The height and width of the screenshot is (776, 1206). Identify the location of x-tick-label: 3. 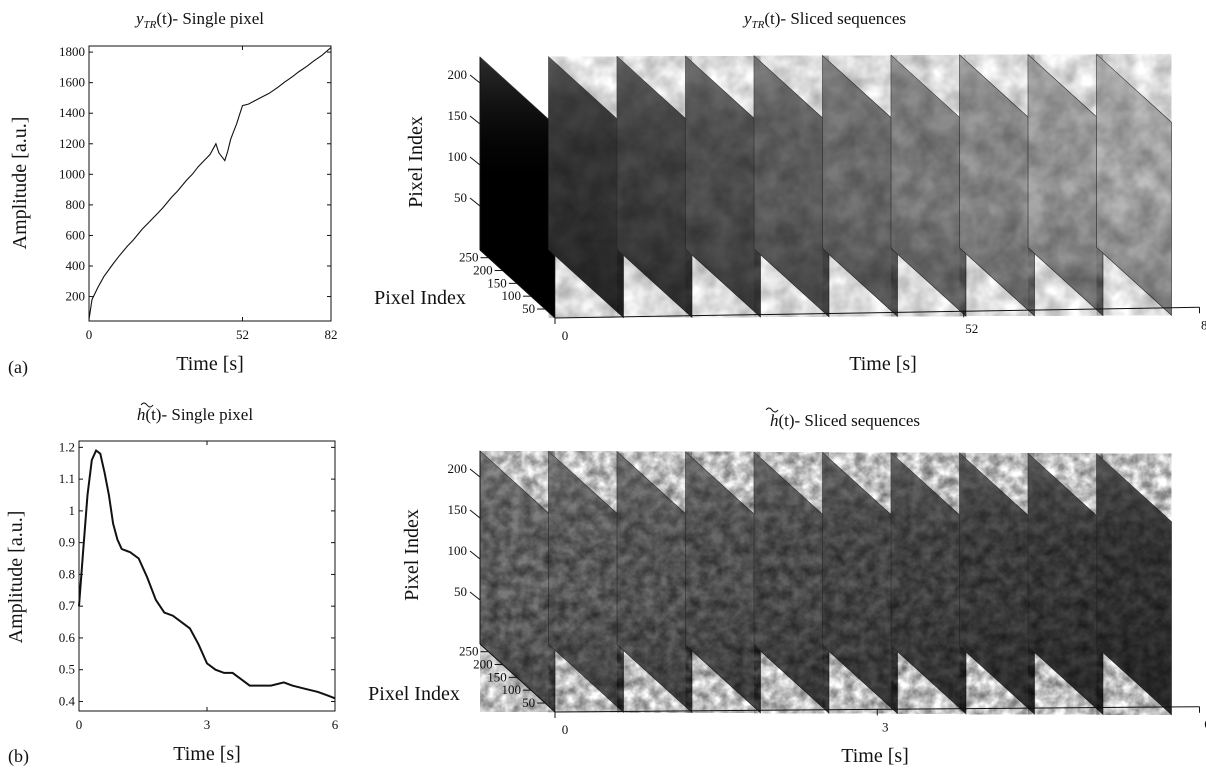
(207, 724).